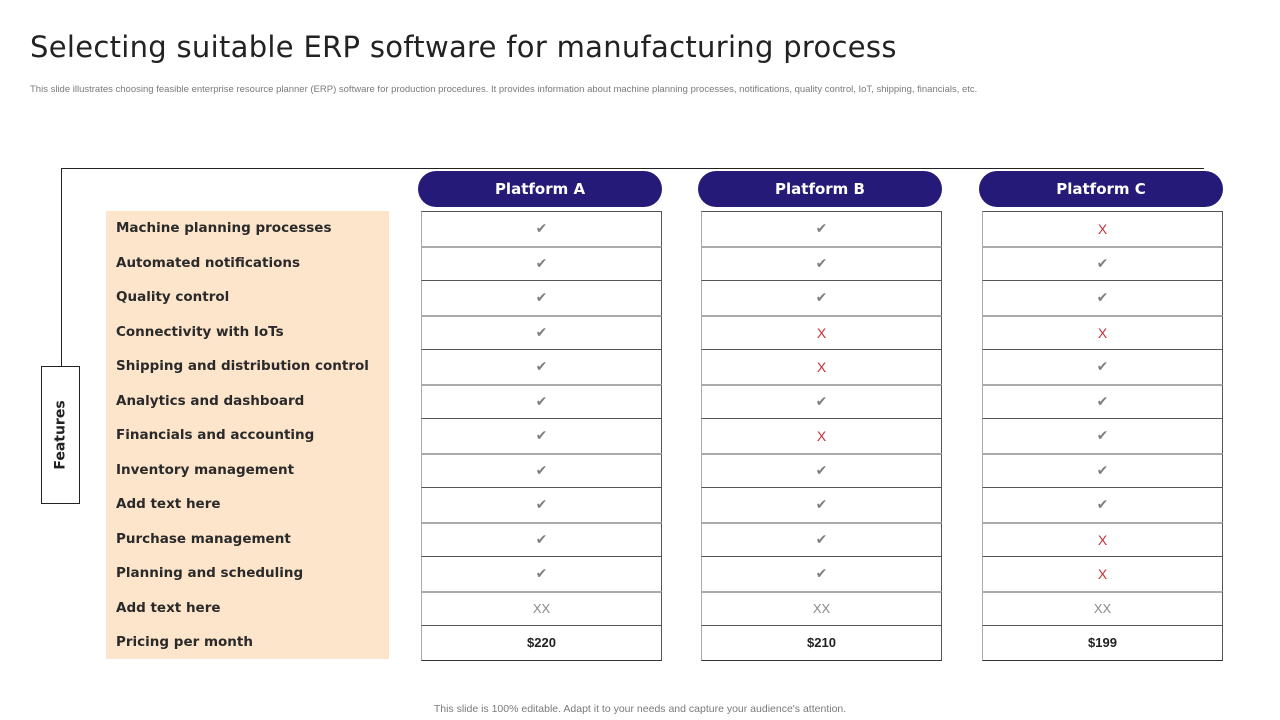 The image size is (1280, 720). What do you see at coordinates (184, 642) in the screenshot?
I see `feature-row: Pricing per month` at bounding box center [184, 642].